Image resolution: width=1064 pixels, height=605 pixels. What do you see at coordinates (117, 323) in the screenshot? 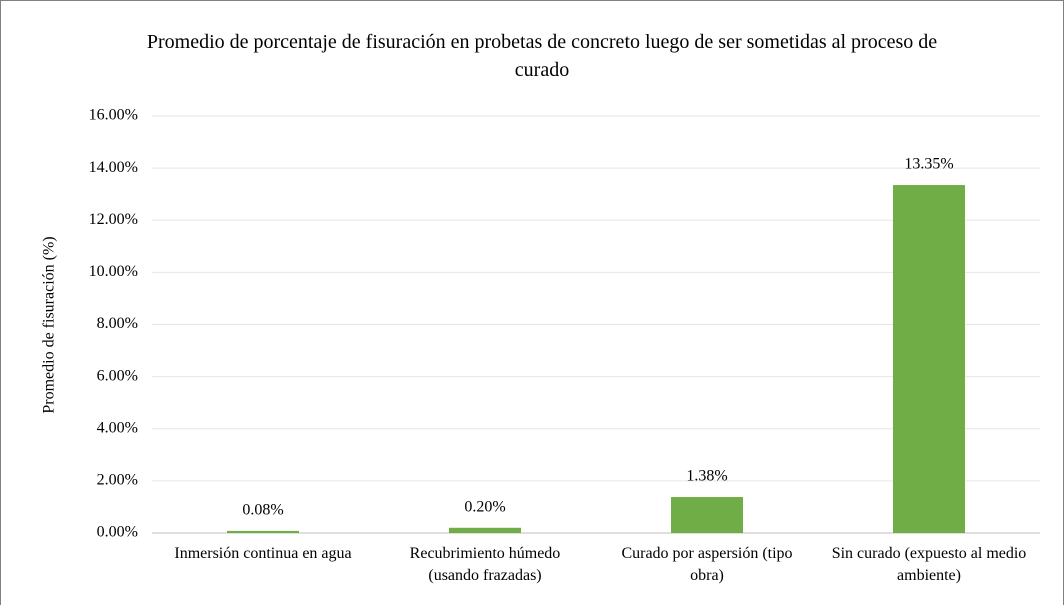
I see `y-tick-label: 8.00%` at bounding box center [117, 323].